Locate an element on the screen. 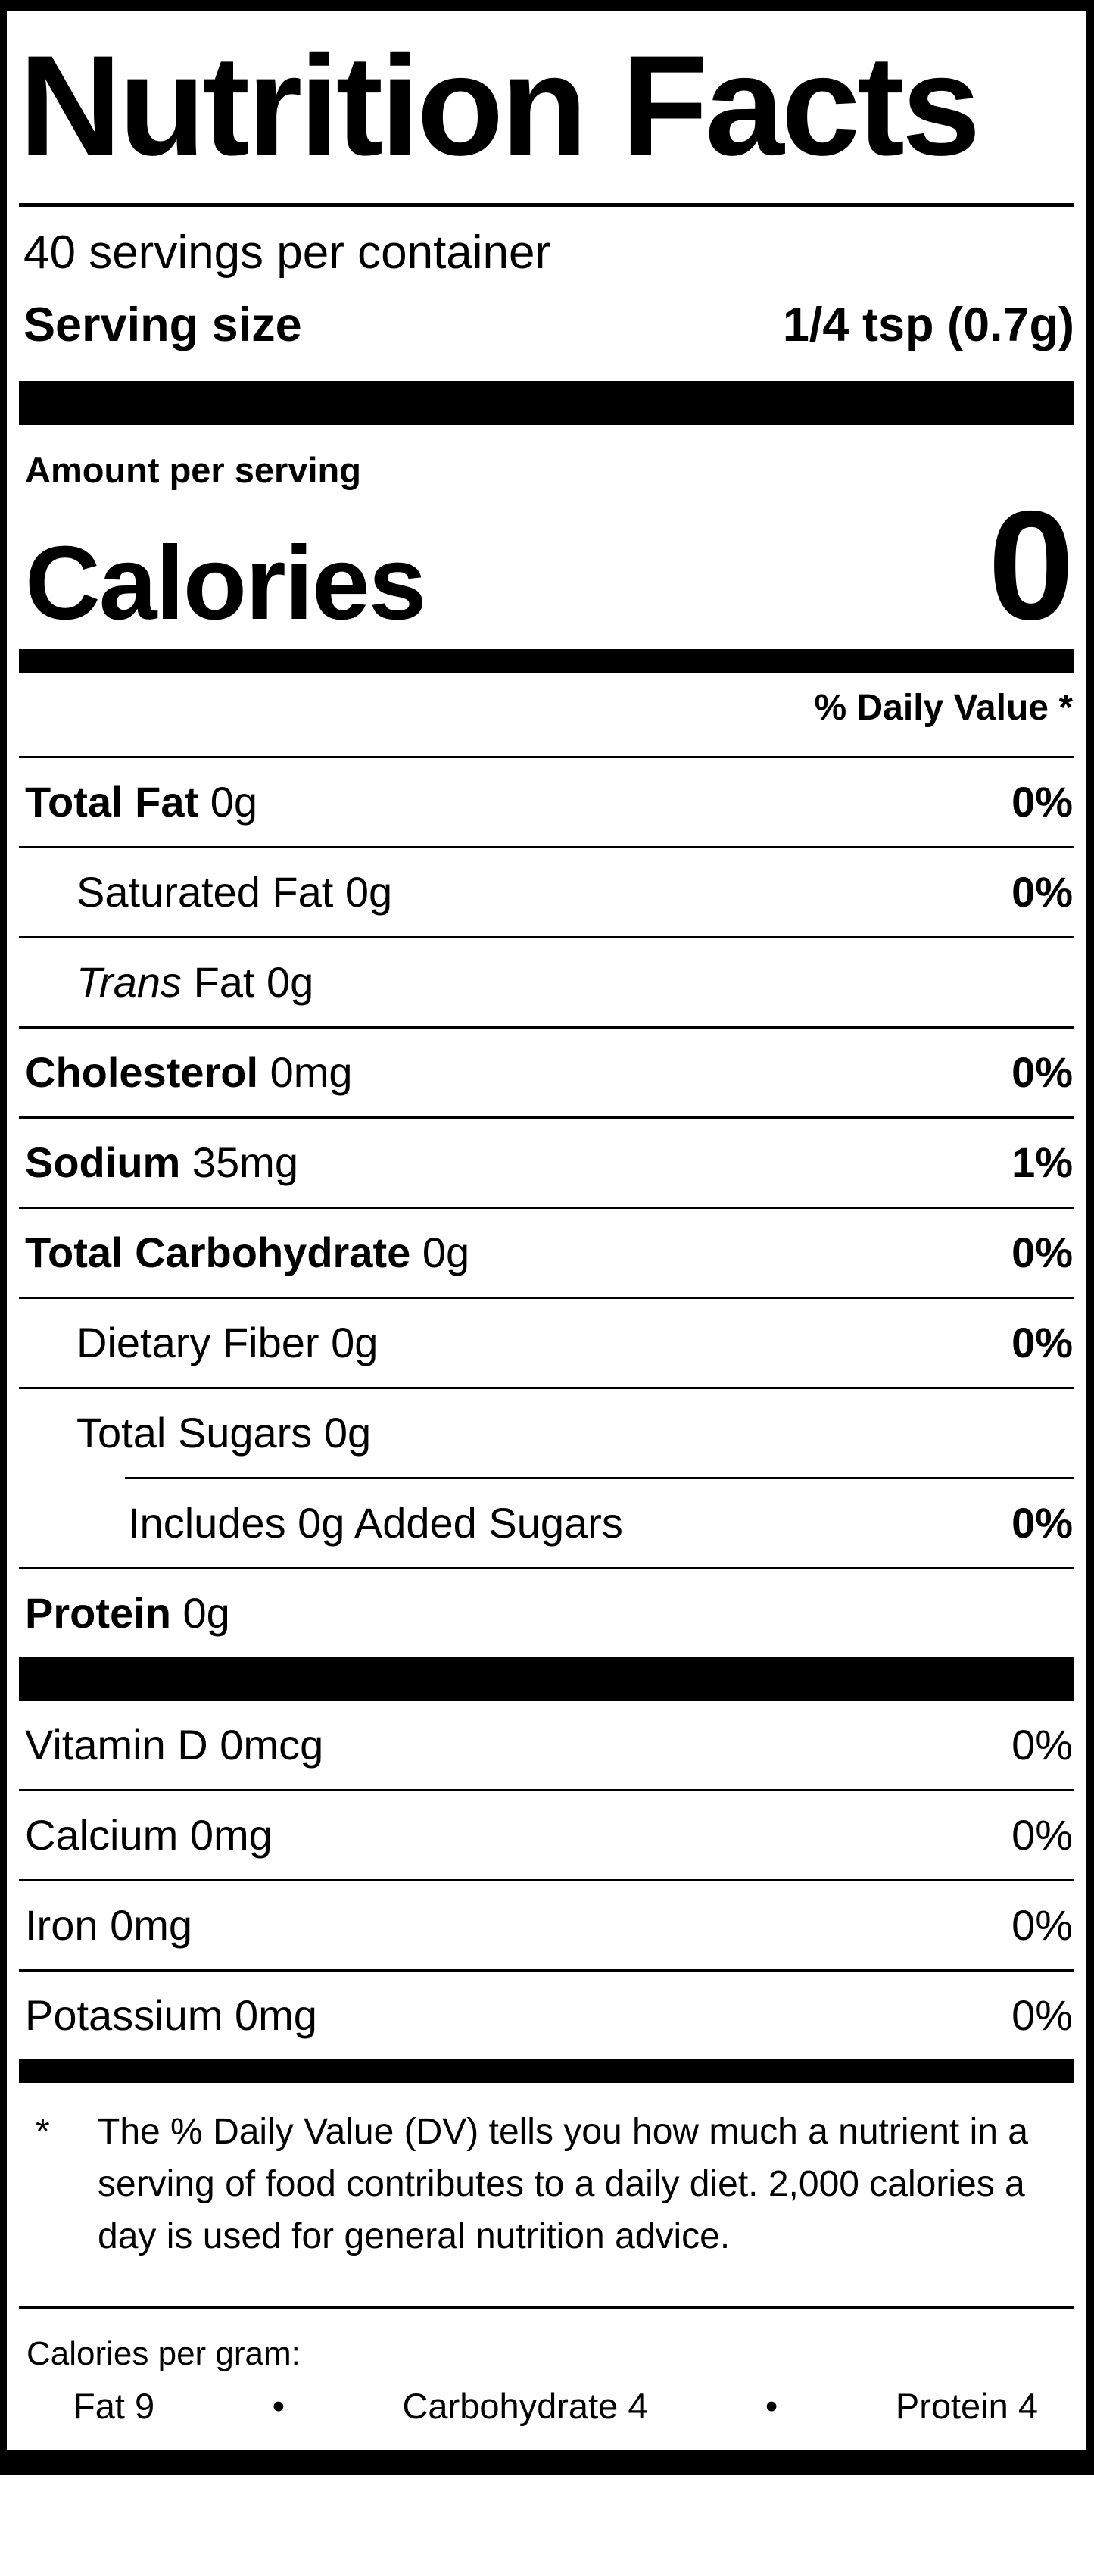 This screenshot has width=1094, height=2576. nutrient-amount: Fat 0g is located at coordinates (254, 982).